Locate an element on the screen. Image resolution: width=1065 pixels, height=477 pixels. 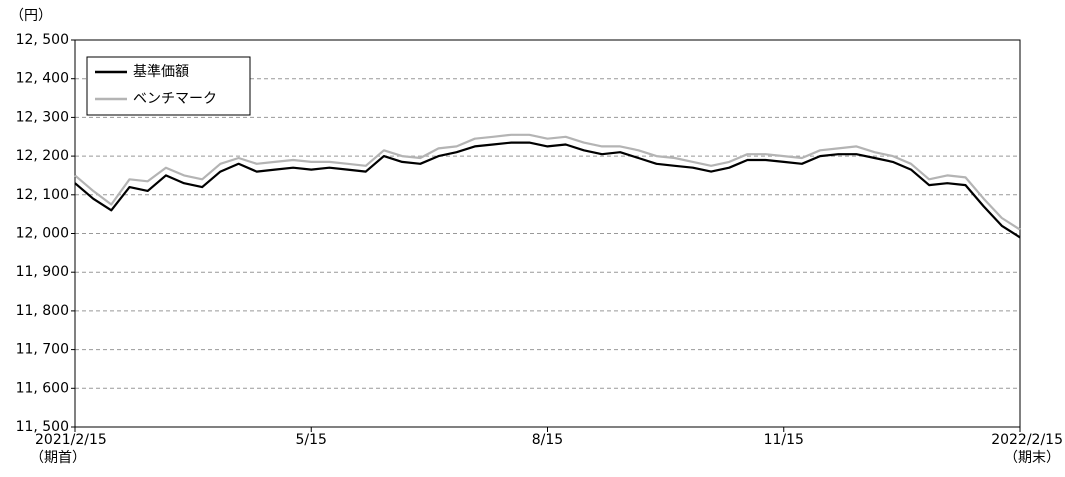
y-tick-label: 12, 100 is located at coordinates (42, 195).